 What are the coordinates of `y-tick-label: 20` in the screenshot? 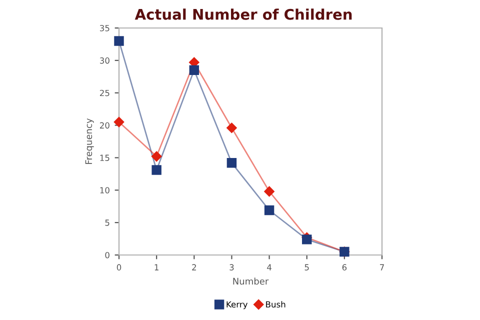 It's located at (105, 125).